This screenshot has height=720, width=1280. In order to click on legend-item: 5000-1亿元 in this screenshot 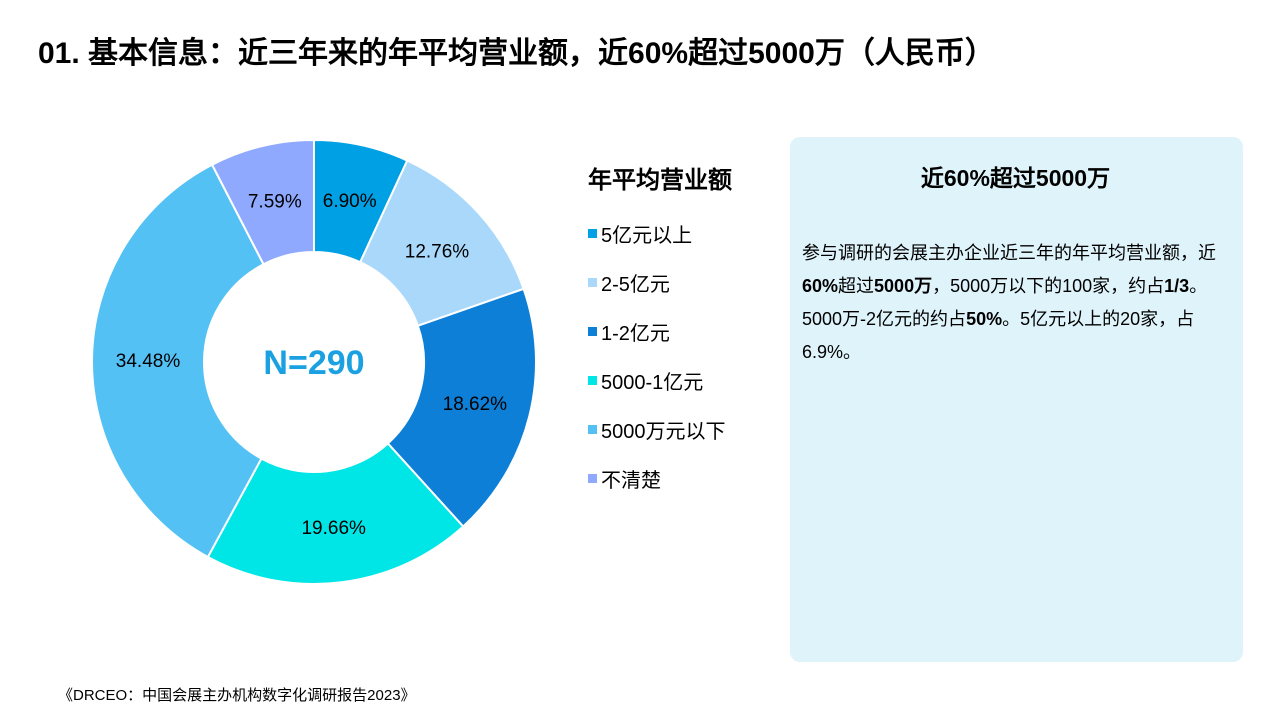, I will do `click(683, 380)`.